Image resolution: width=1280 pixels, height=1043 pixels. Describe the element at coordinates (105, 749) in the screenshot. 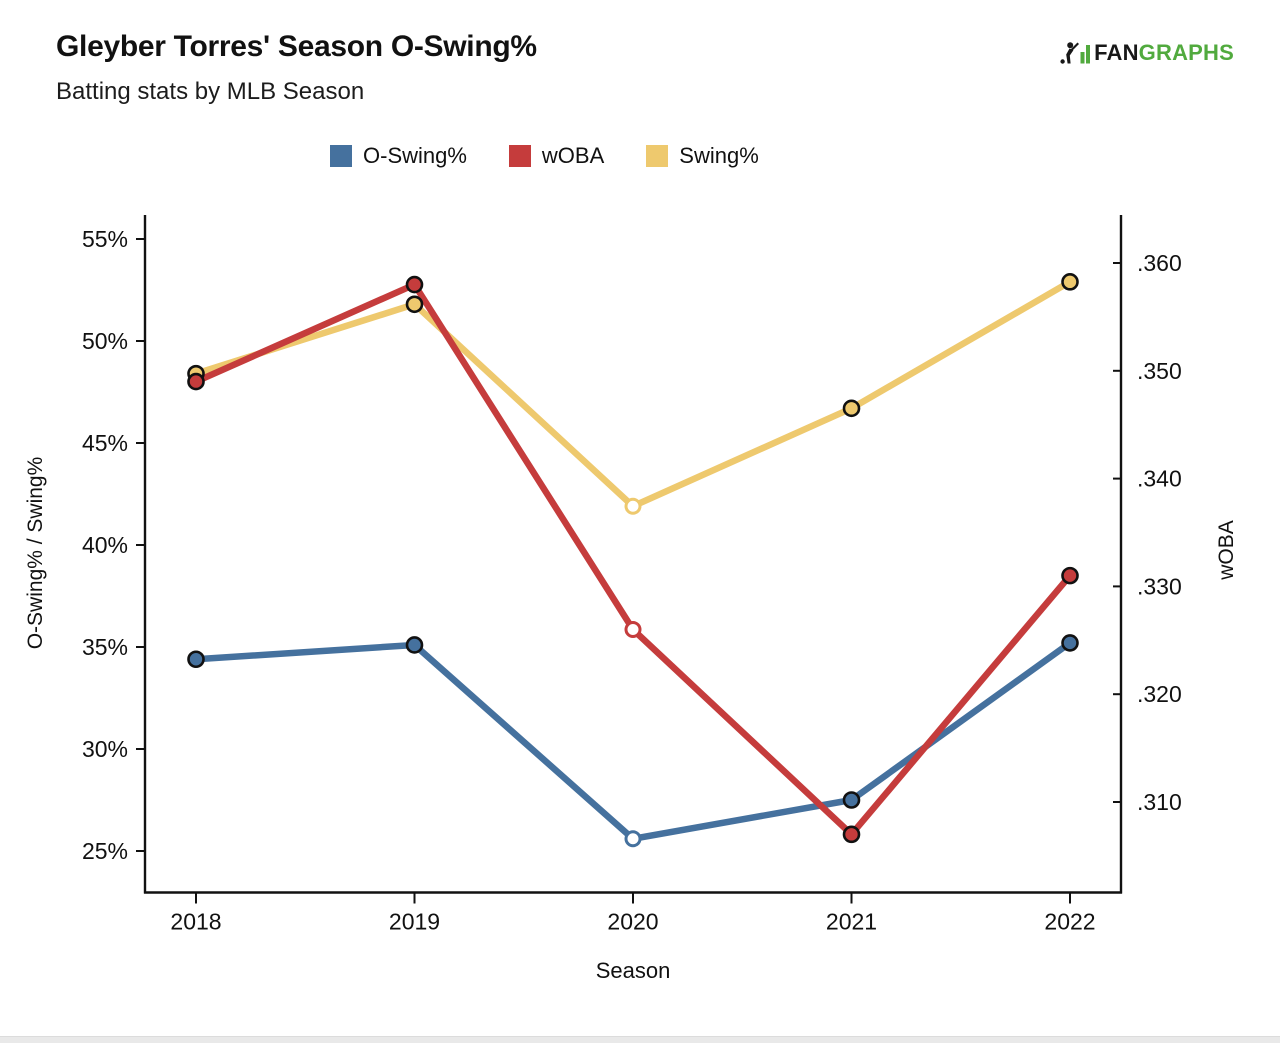

I see `svg-text: 30%` at that location.